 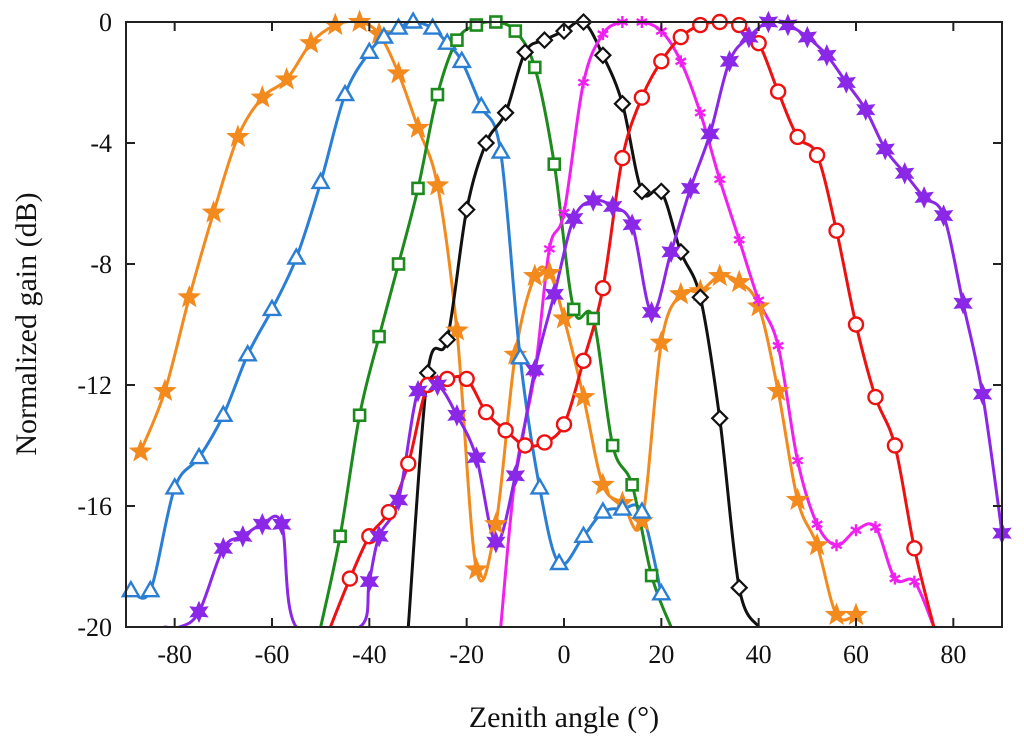 What do you see at coordinates (564, 717) in the screenshot?
I see `x-axis-title: Zenith angle (°)` at bounding box center [564, 717].